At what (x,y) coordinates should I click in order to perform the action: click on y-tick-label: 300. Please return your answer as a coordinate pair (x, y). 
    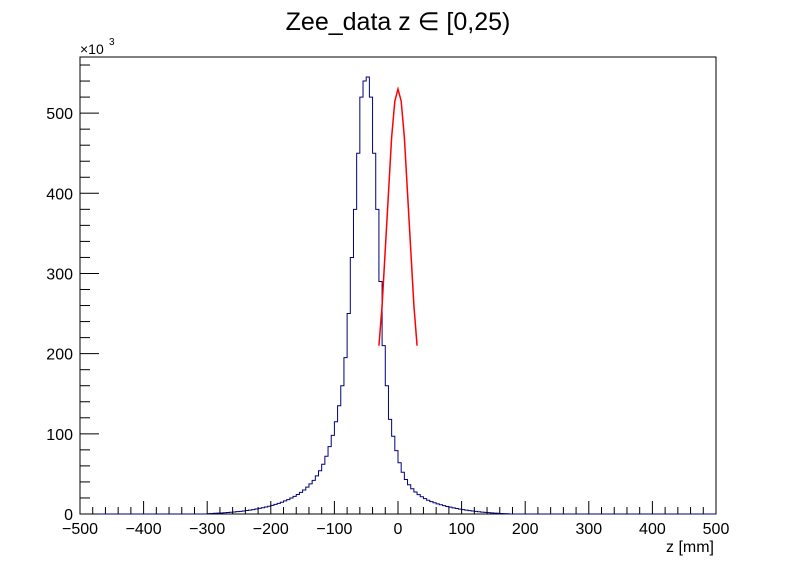
    Looking at the image, I should click on (59, 274).